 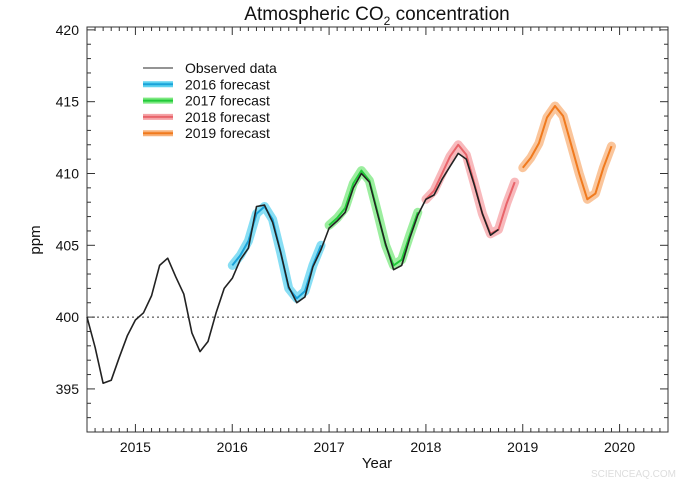 I want to click on y-tick-label: 395, so click(x=68, y=389).